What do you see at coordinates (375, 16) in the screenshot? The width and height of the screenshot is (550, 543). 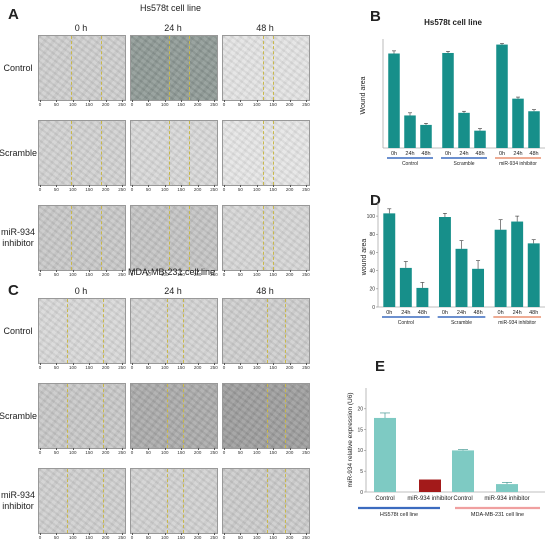 I see `panel-letter-b: B` at bounding box center [375, 16].